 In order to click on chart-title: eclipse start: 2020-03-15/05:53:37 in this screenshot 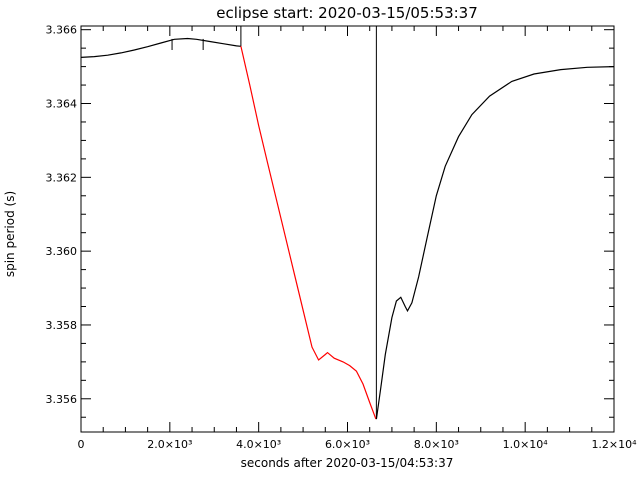, I will do `click(347, 13)`.